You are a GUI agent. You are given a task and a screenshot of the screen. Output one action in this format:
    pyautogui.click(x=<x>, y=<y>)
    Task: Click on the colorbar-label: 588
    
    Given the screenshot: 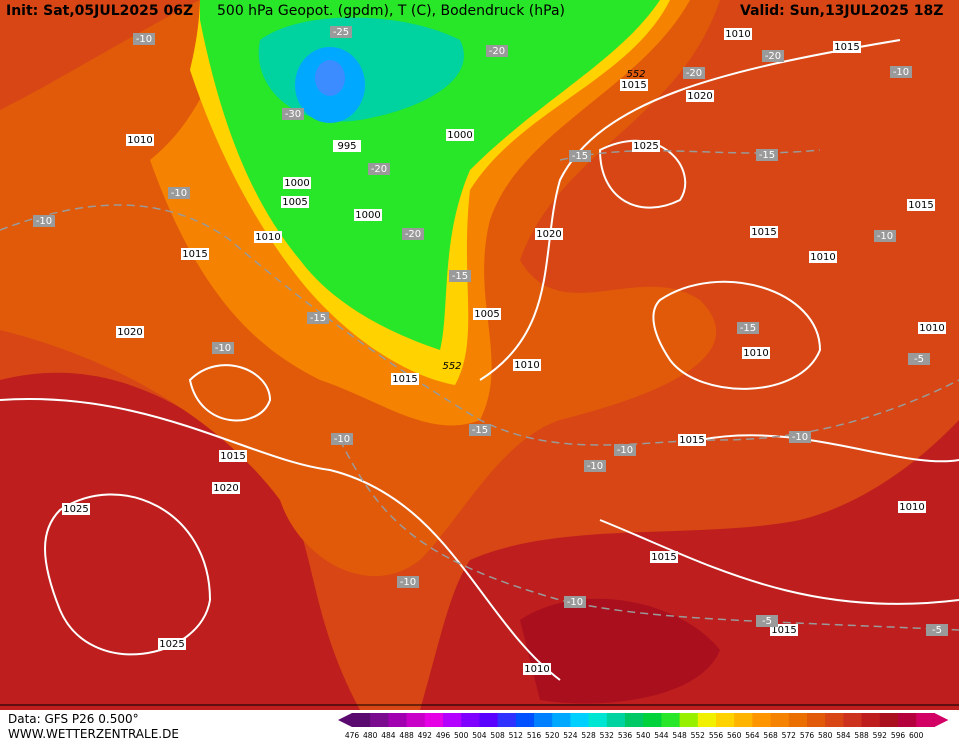 What is the action you would take?
    pyautogui.click(x=861, y=735)
    